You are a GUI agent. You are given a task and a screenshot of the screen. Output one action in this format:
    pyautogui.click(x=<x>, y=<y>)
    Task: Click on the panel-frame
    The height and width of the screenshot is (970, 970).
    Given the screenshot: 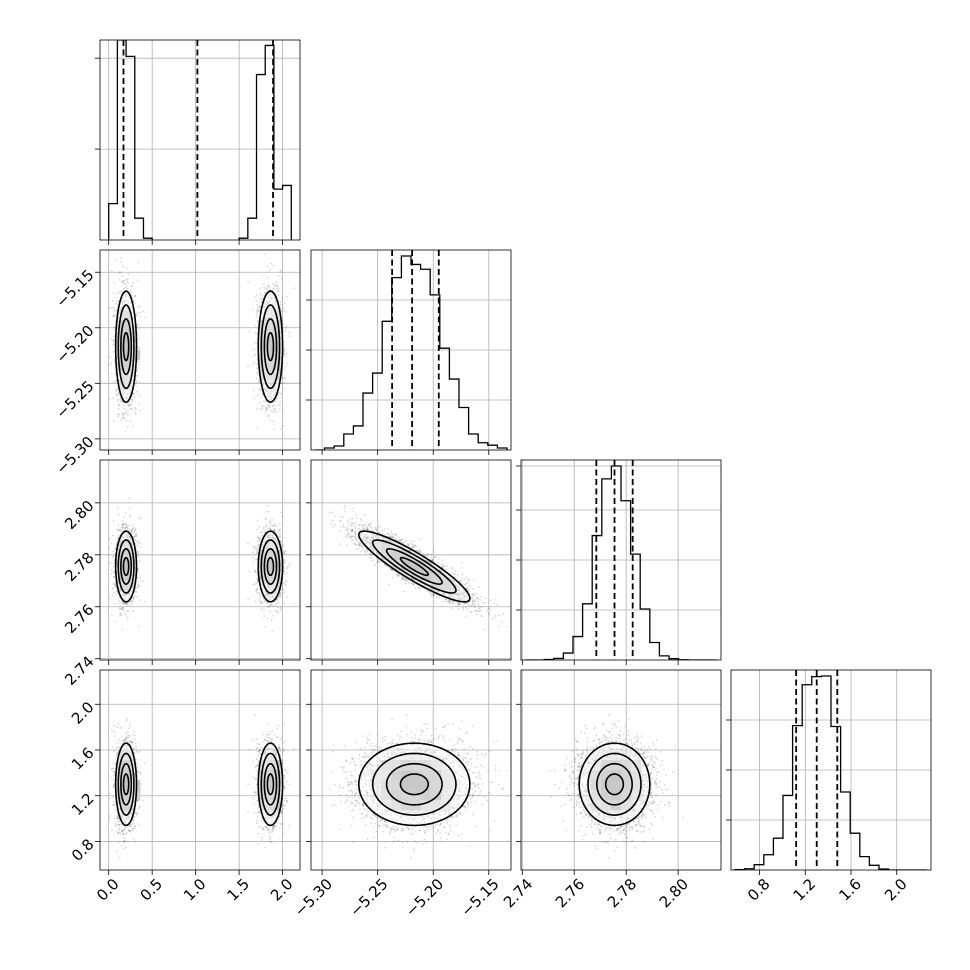 What is the action you would take?
    pyautogui.click(x=411, y=350)
    